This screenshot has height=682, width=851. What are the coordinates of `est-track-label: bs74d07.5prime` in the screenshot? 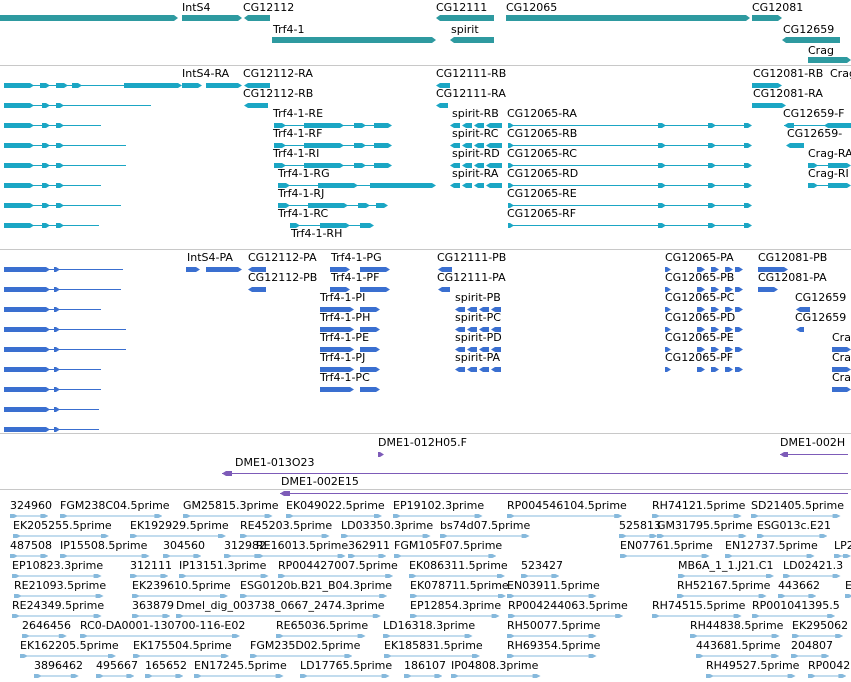 It's located at (485, 525).